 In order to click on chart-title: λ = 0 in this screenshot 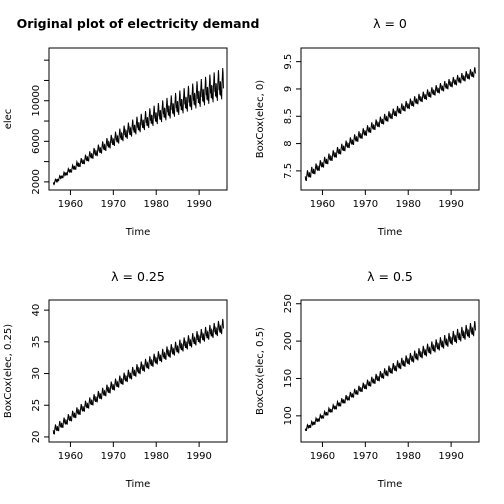, I will do `click(390, 23)`.